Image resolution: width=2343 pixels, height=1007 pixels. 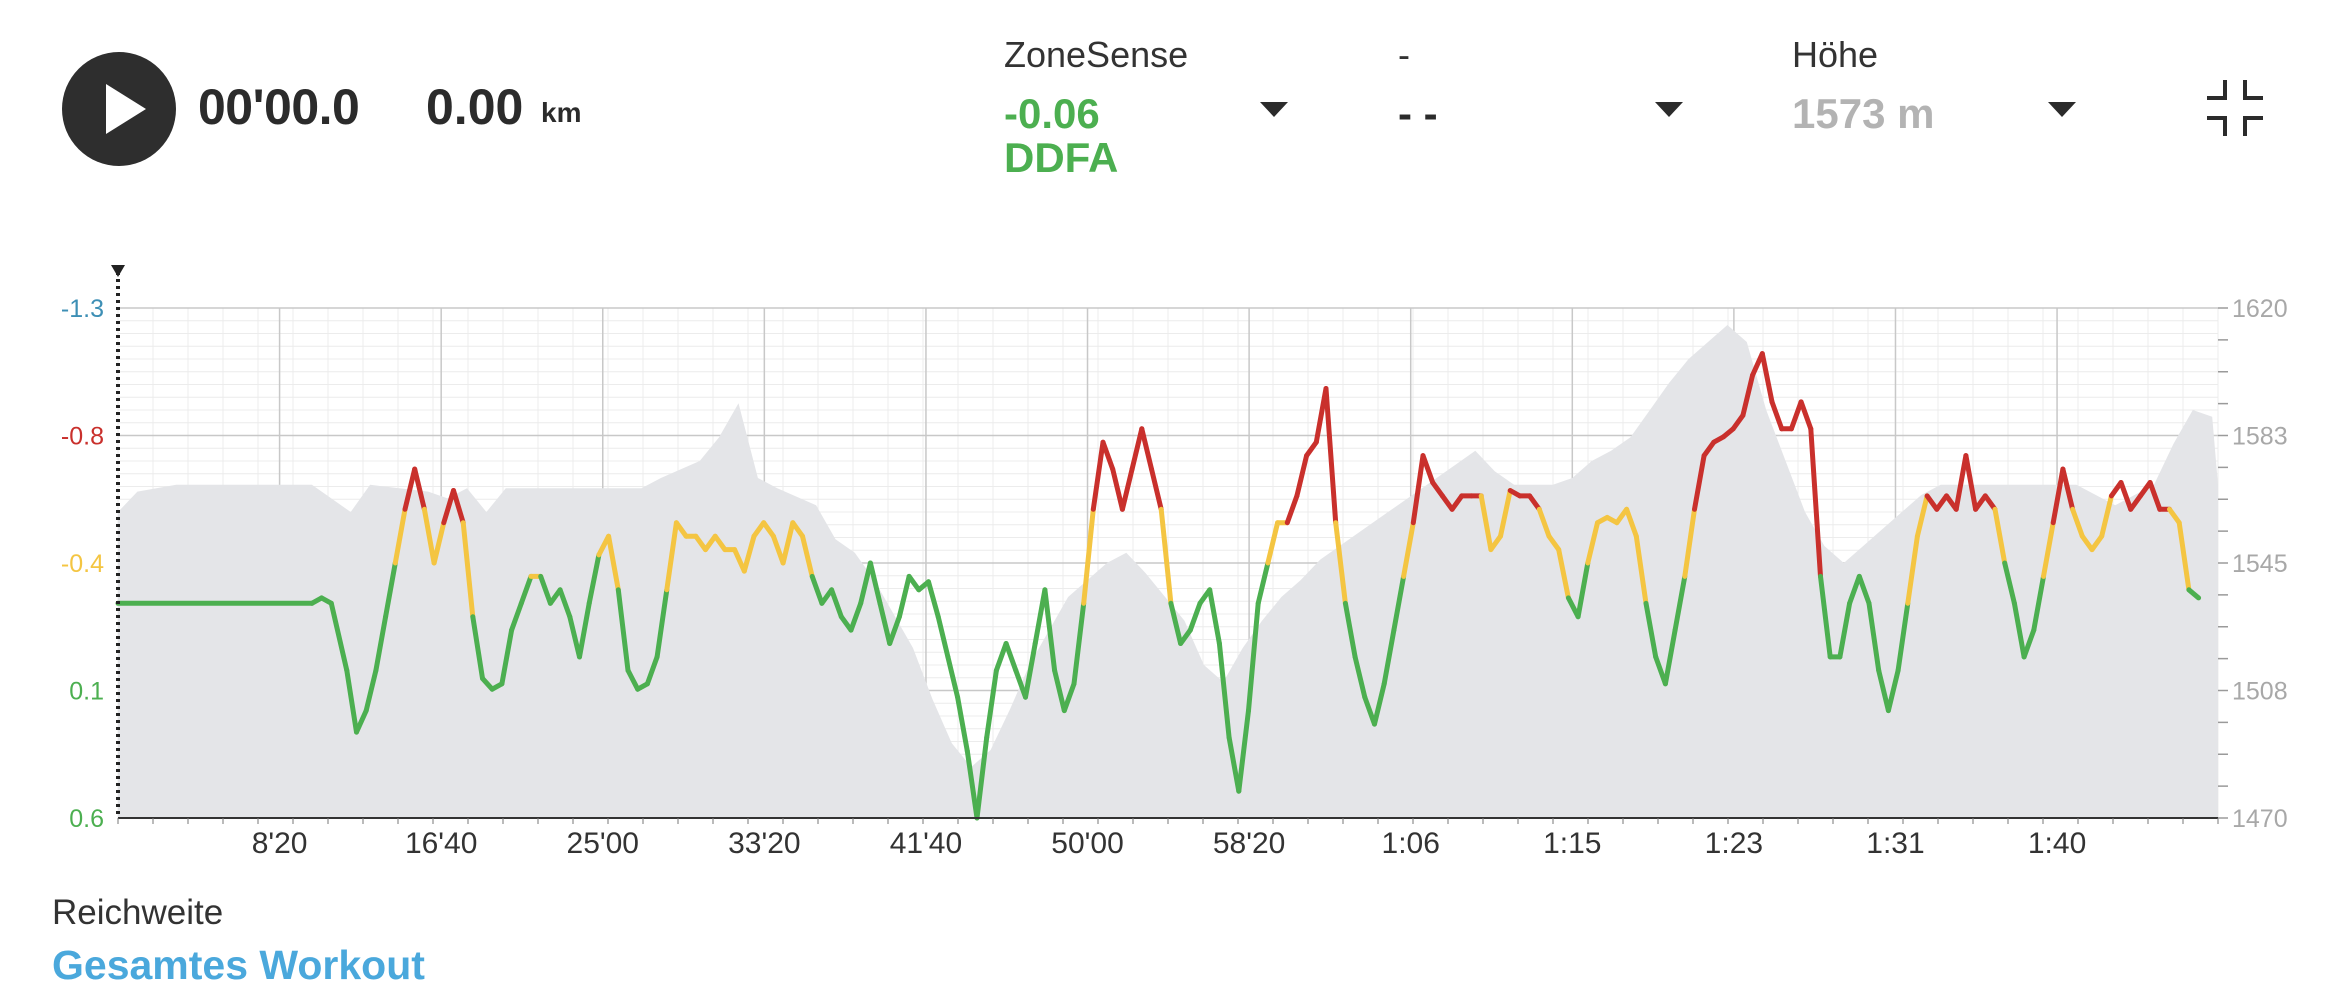 I want to click on collapse-icon, so click(x=2235, y=108).